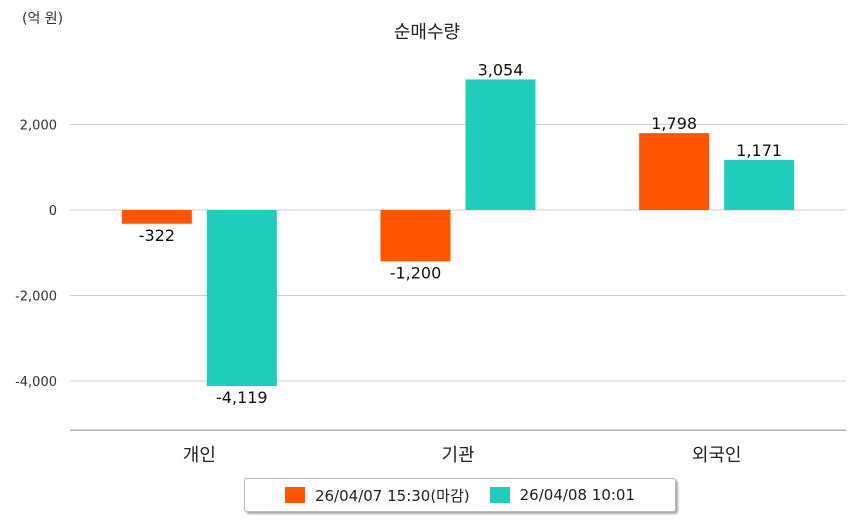  Describe the element at coordinates (38, 126) in the screenshot. I see `y-tick-label: 2,000` at that location.